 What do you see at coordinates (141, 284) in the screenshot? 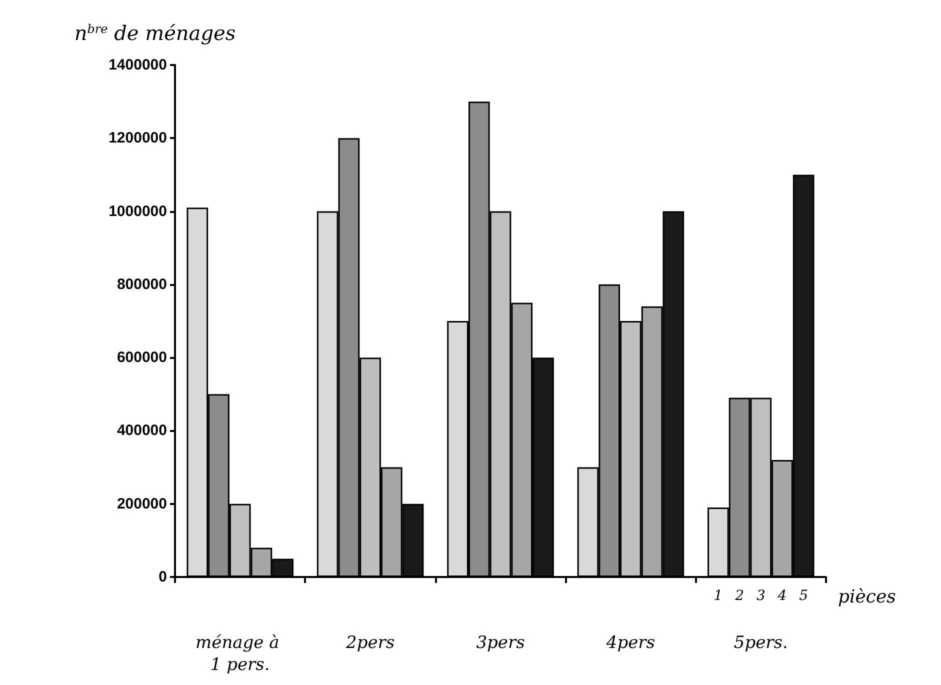
I see `y-tick-label: 800000` at bounding box center [141, 284].